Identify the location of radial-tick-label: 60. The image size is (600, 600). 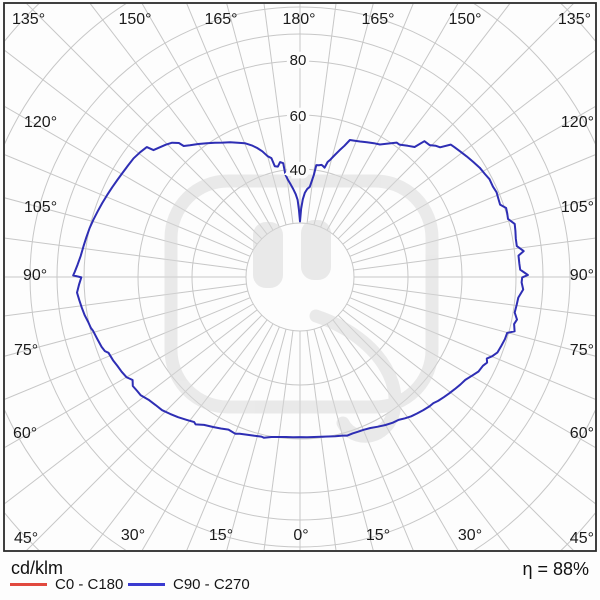
(298, 116).